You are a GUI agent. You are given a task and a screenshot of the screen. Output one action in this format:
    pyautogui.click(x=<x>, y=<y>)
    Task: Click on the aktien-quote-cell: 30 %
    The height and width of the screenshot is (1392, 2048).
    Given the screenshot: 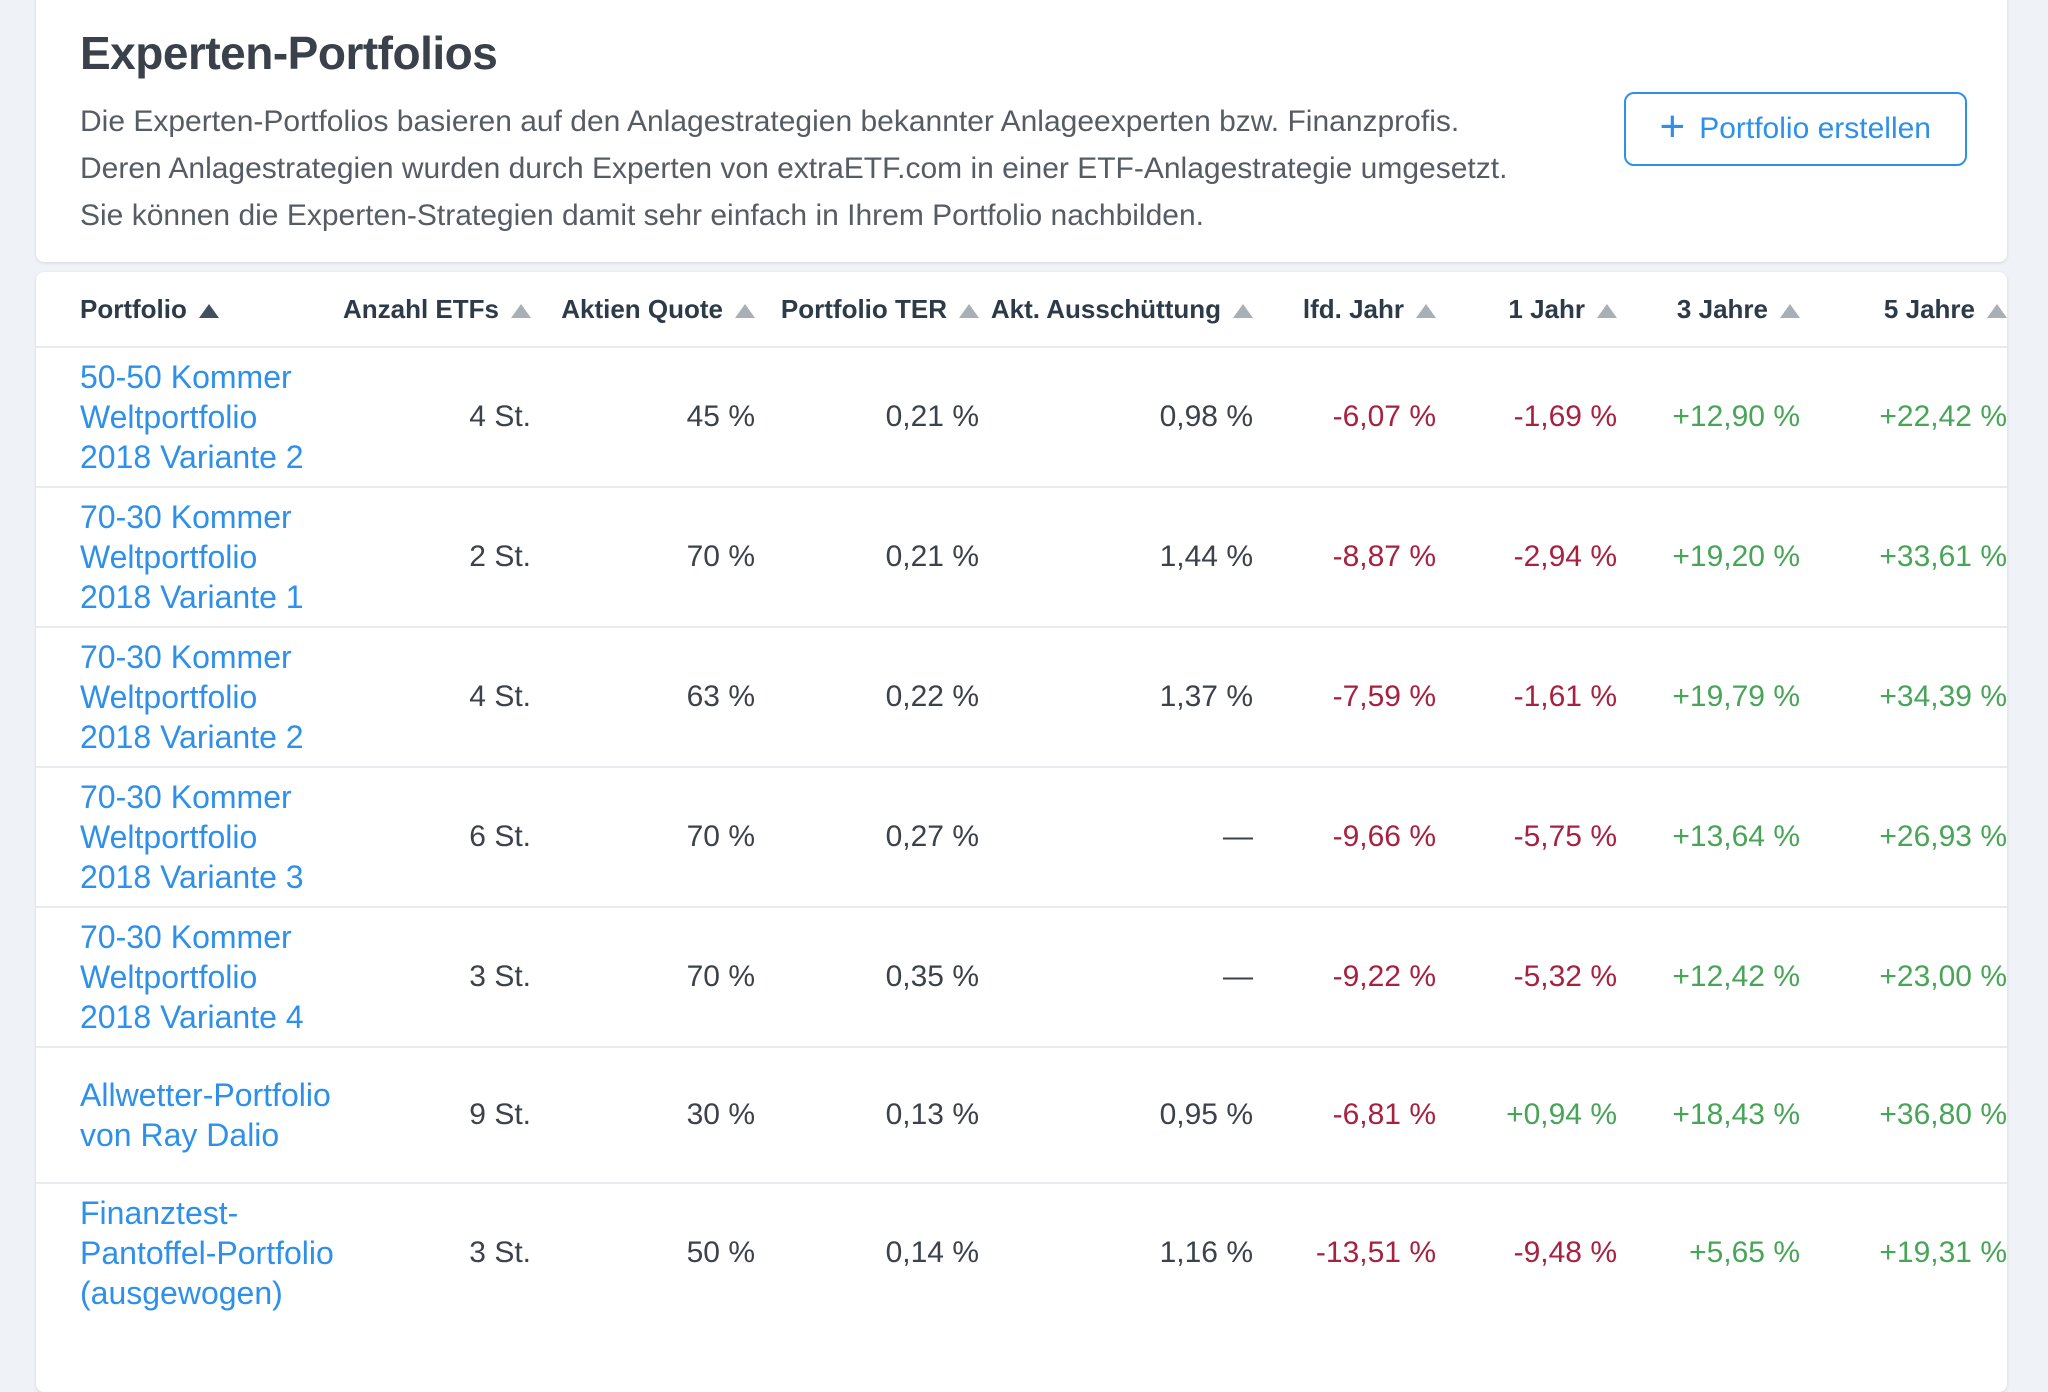 What is the action you would take?
    pyautogui.click(x=720, y=1114)
    